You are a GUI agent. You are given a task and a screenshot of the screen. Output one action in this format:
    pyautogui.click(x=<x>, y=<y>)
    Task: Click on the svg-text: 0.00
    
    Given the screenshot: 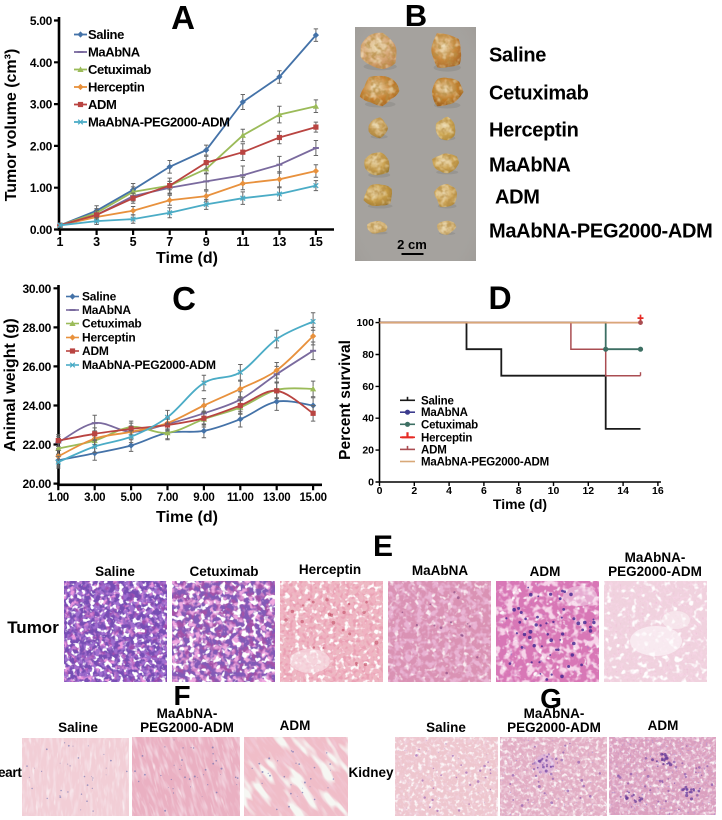 What is the action you would take?
    pyautogui.click(x=41, y=230)
    